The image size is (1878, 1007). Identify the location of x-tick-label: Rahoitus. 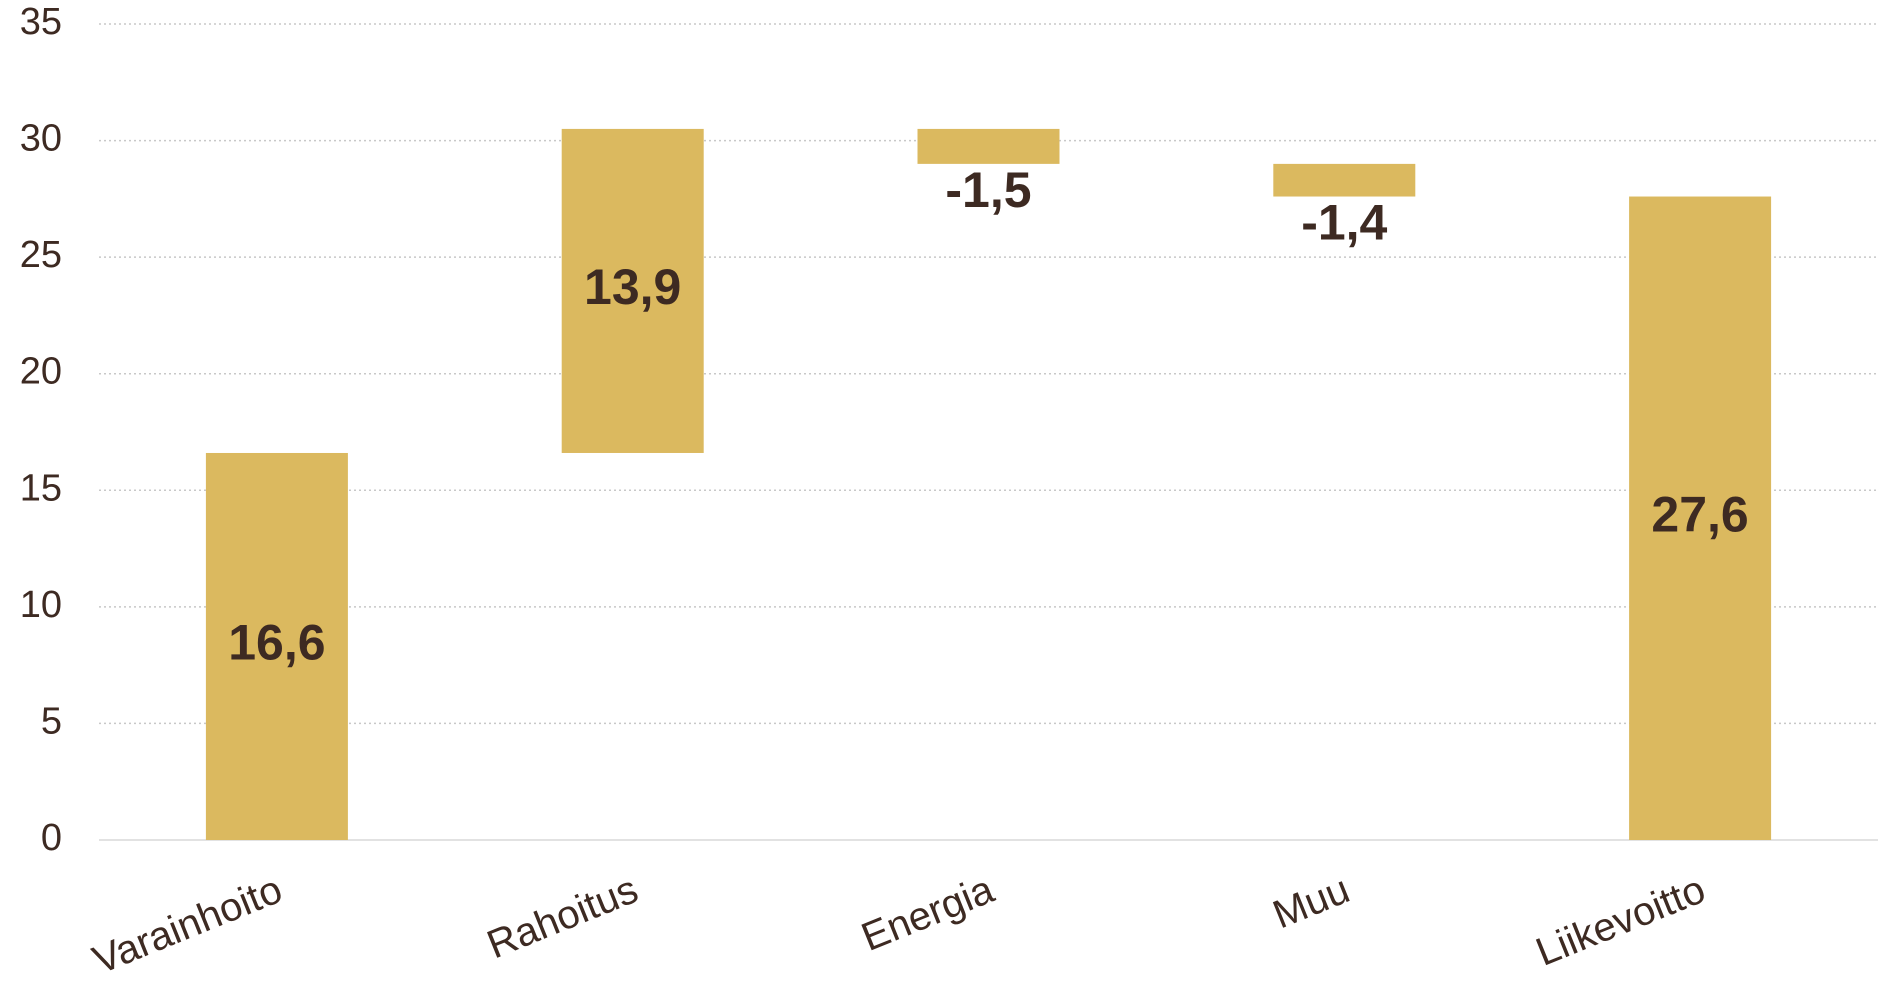
(562, 917).